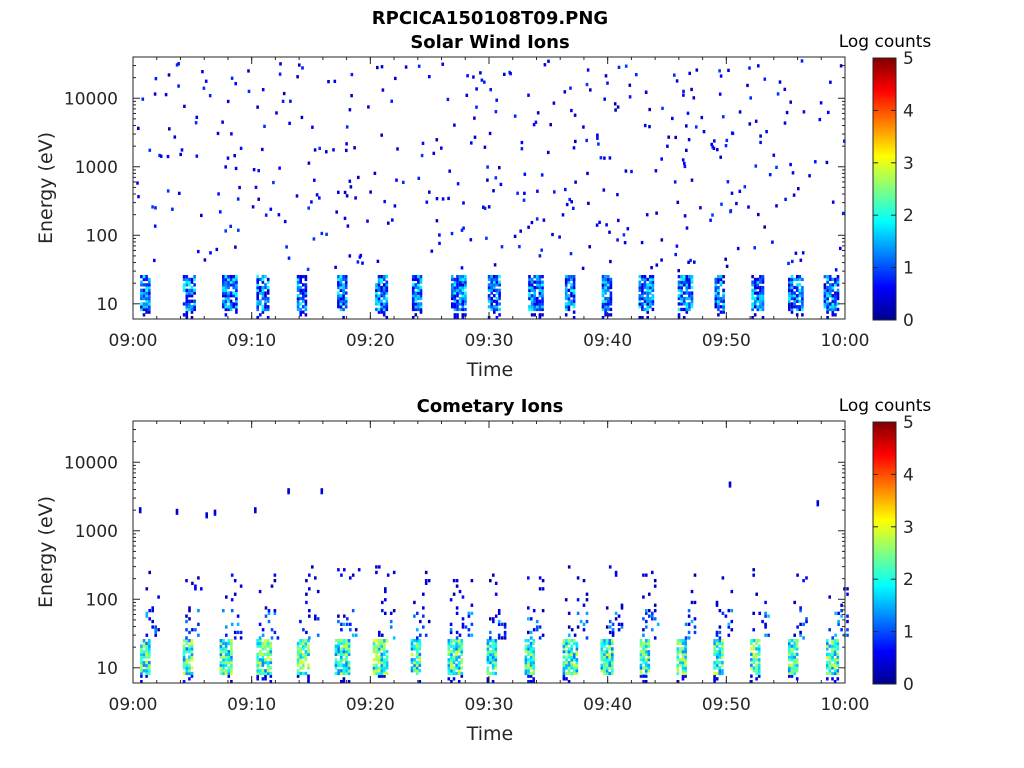 This screenshot has height=768, width=1024. I want to click on x-tick-label: 09:30, so click(489, 341).